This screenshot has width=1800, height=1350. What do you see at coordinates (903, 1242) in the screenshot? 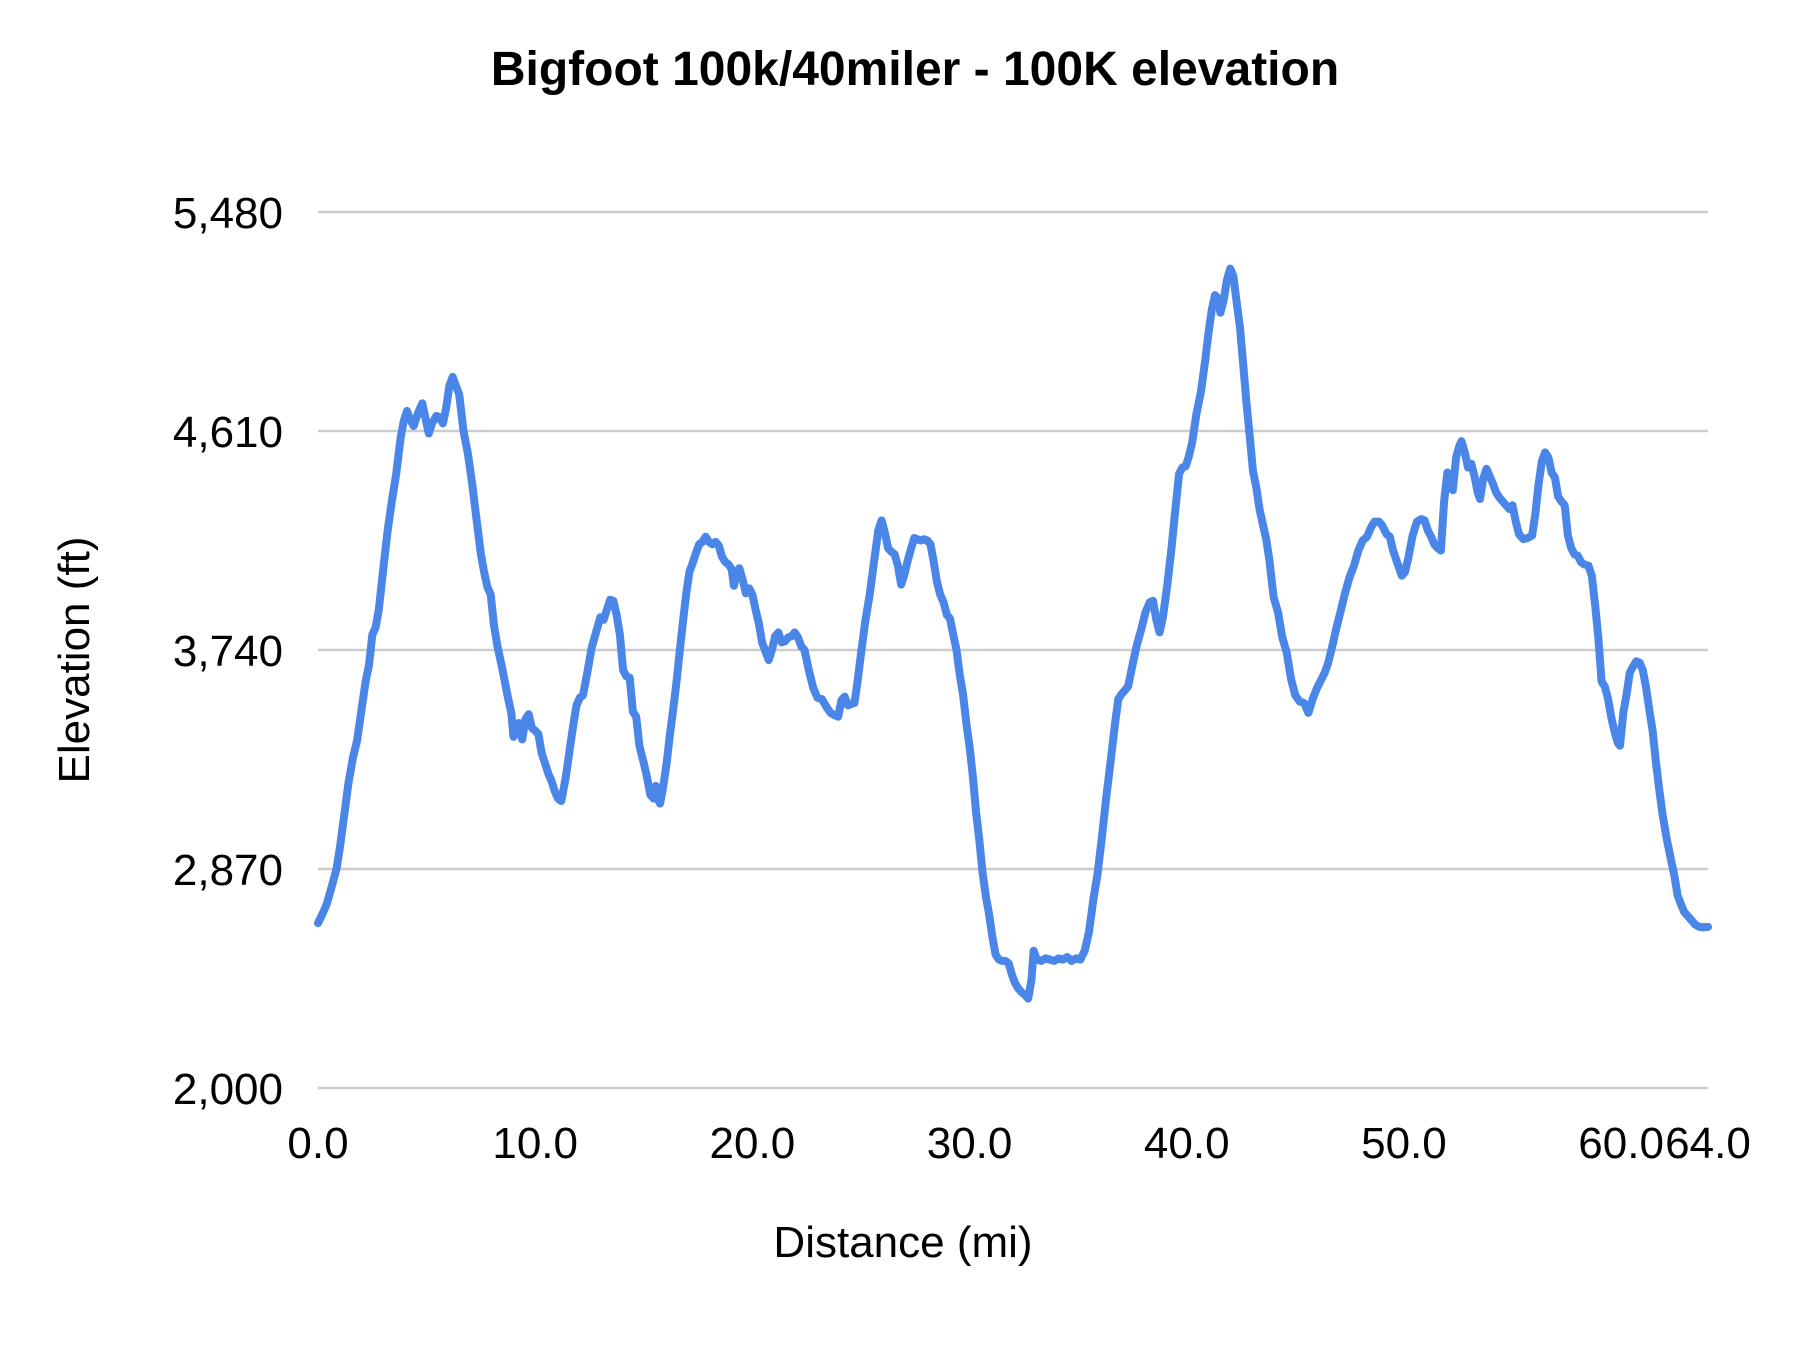
I see `x-axis-title: Distance (mi)` at bounding box center [903, 1242].